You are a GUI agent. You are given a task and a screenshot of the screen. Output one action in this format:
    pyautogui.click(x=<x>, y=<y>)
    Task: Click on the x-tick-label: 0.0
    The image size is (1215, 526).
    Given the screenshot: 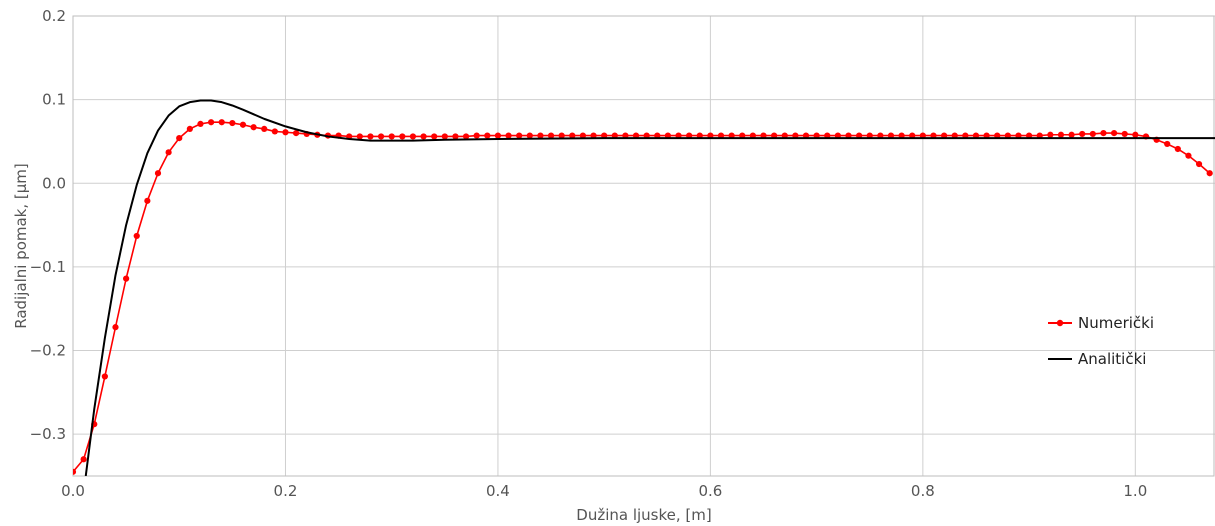 What is the action you would take?
    pyautogui.click(x=73, y=491)
    